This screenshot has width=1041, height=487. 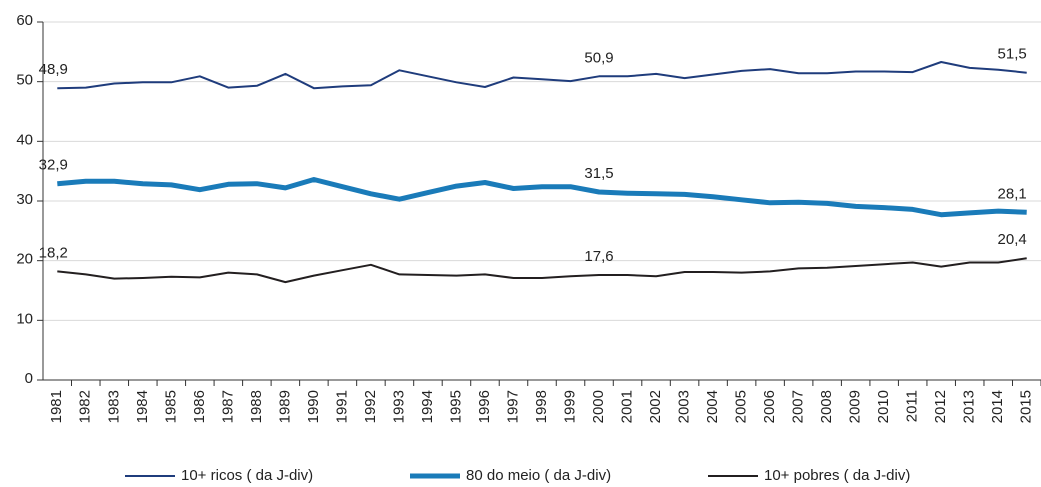 I want to click on x-tick-label: 1992, so click(x=370, y=406).